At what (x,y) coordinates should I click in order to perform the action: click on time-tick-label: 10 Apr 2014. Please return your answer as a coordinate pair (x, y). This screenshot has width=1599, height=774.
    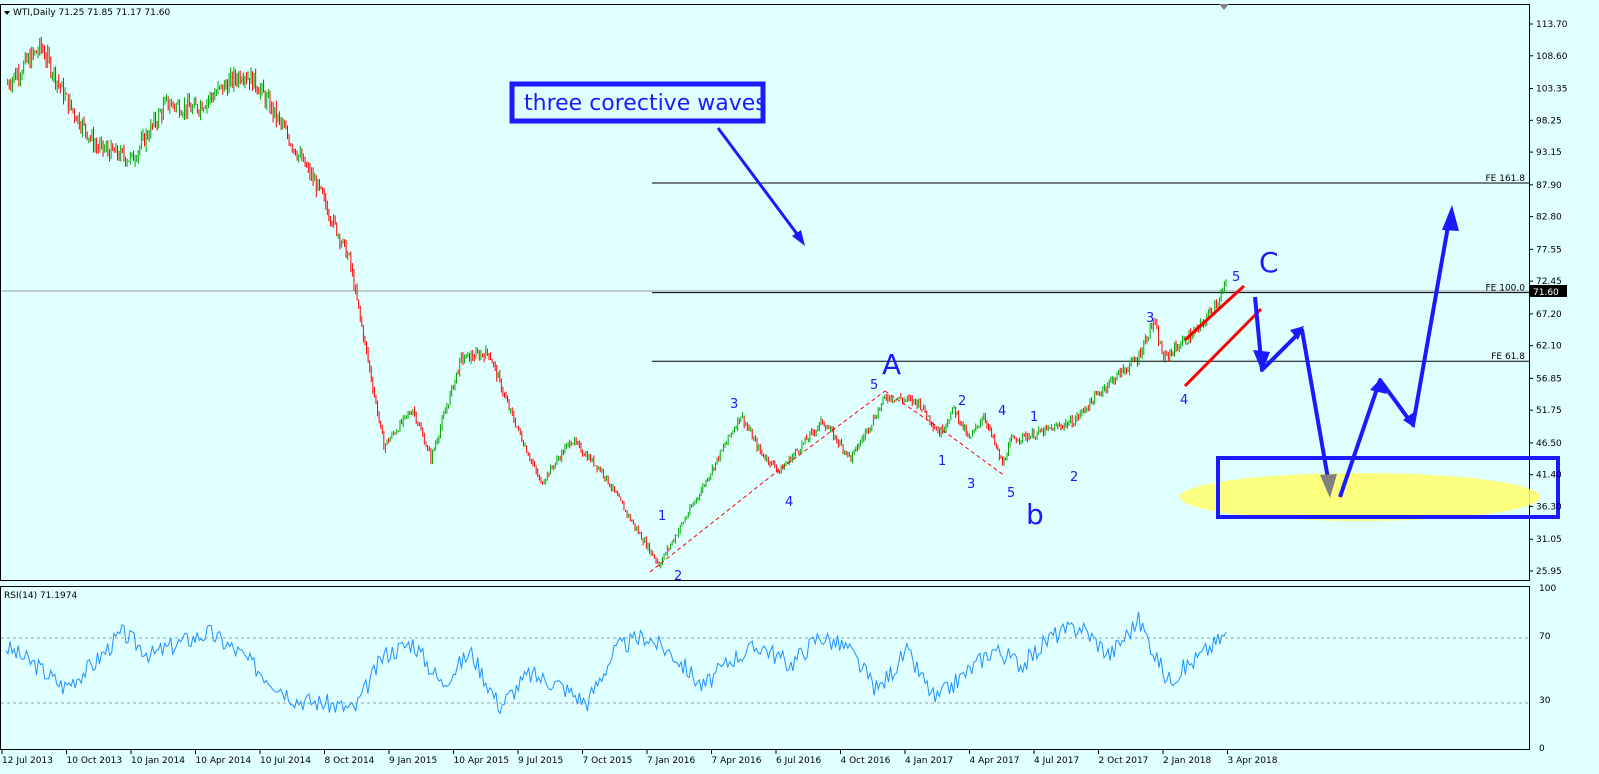
    Looking at the image, I should click on (224, 761).